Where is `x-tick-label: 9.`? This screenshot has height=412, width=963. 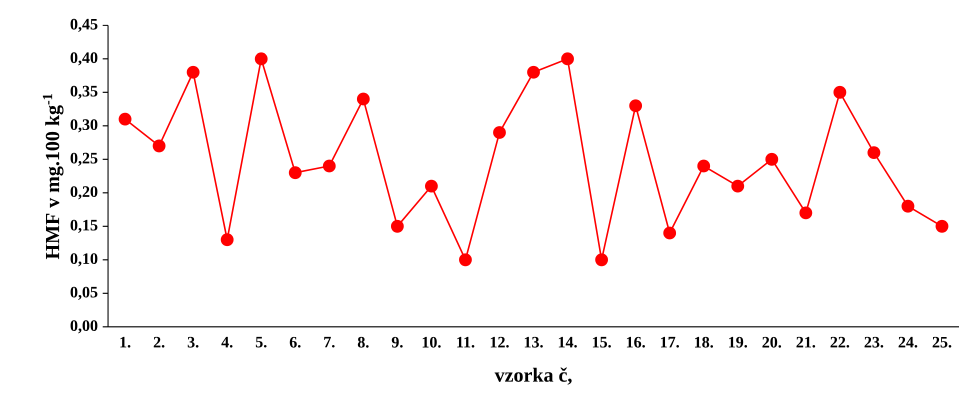 x-tick-label: 9. is located at coordinates (397, 342).